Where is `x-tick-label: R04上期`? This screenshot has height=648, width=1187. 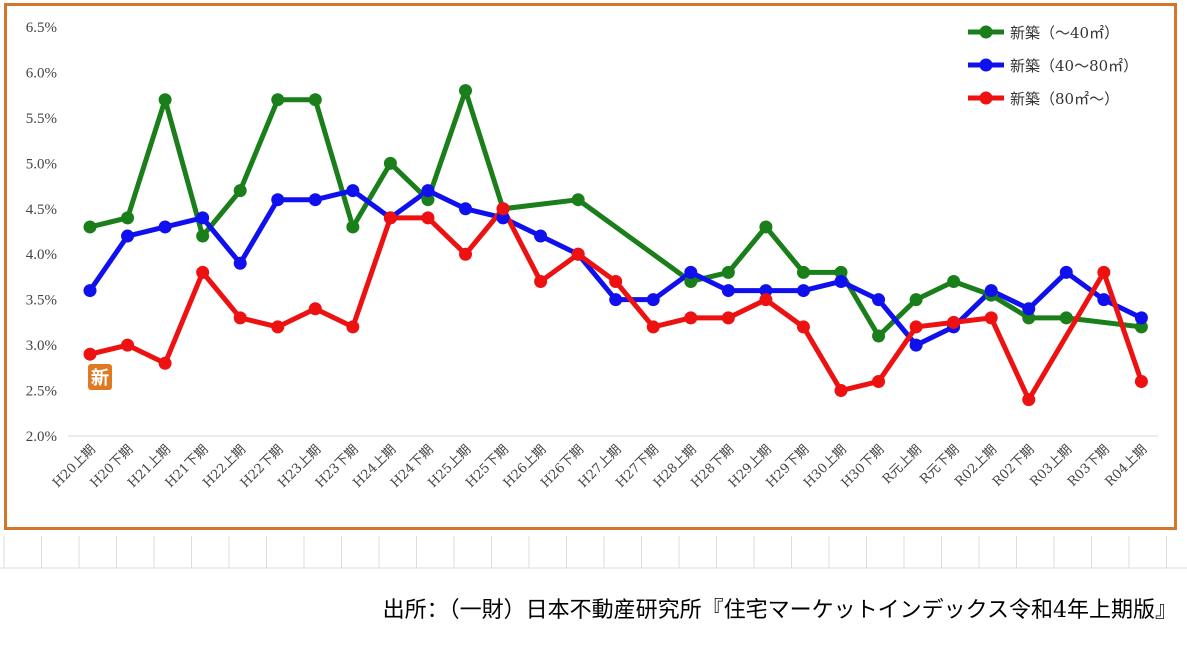
x-tick-label: R04上期 is located at coordinates (1127, 466).